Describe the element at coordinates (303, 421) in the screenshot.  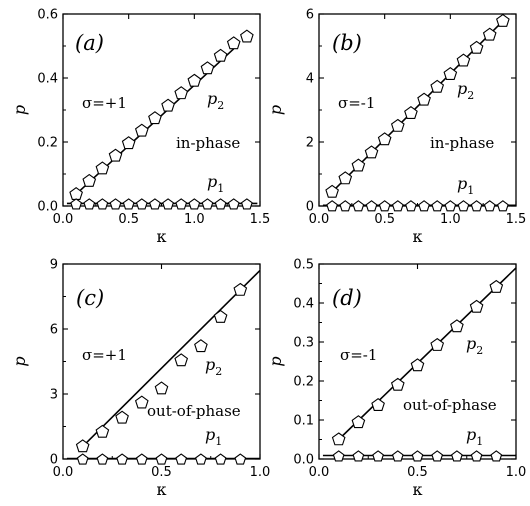
I see `y-tick-label: 0.1` at that location.